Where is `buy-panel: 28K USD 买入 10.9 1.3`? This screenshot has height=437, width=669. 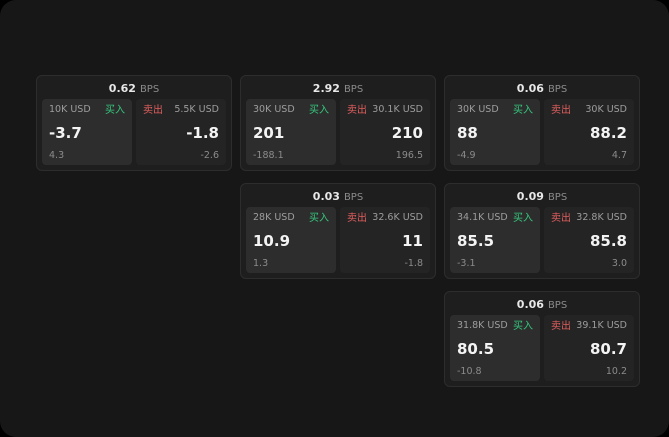
buy-panel: 28K USD 买入 10.9 1.3 is located at coordinates (291, 240).